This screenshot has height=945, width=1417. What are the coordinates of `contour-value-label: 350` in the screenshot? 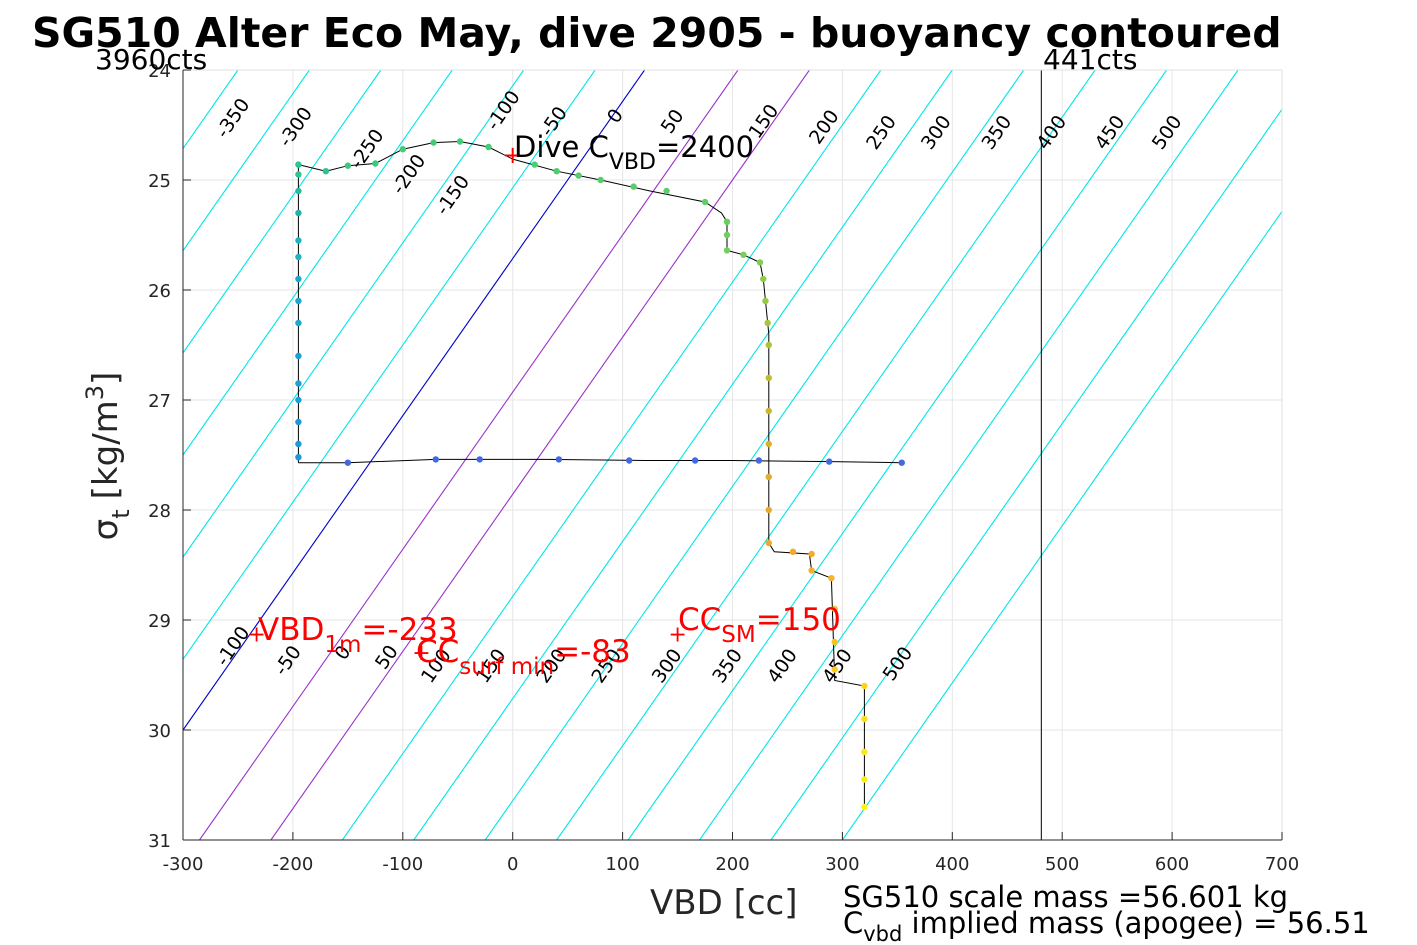 It's located at (727, 666).